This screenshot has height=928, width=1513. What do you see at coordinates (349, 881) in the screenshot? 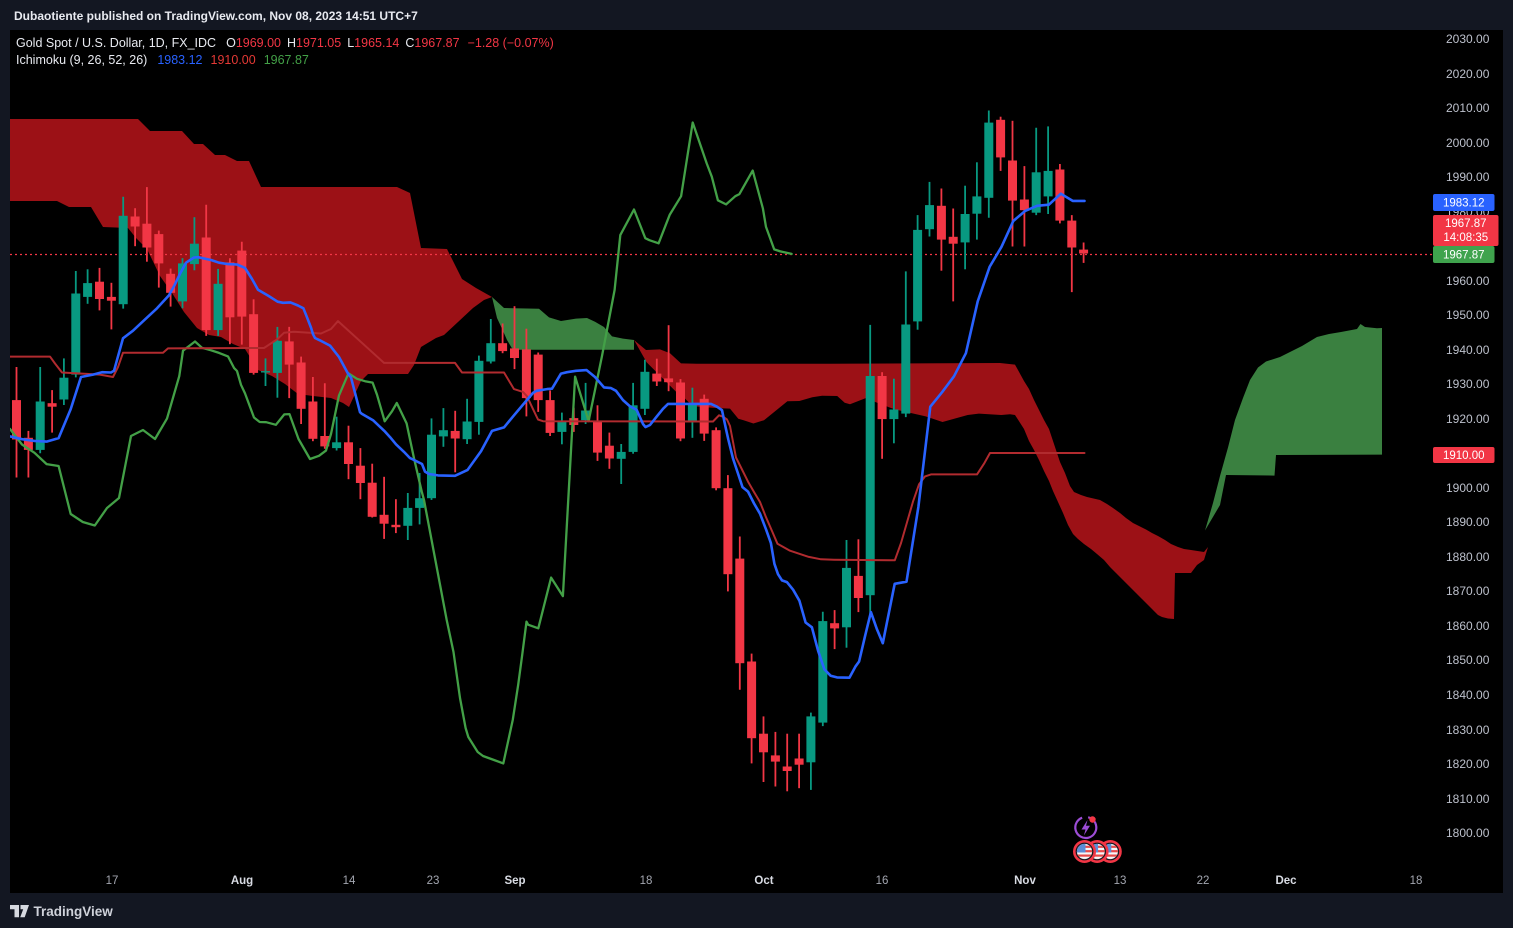
I see `svg-text: 14` at bounding box center [349, 881].